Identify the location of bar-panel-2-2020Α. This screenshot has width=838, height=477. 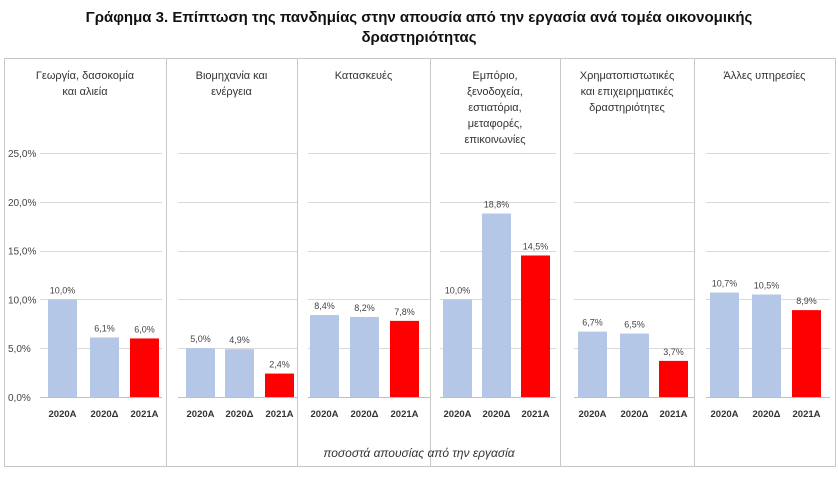
(200, 372).